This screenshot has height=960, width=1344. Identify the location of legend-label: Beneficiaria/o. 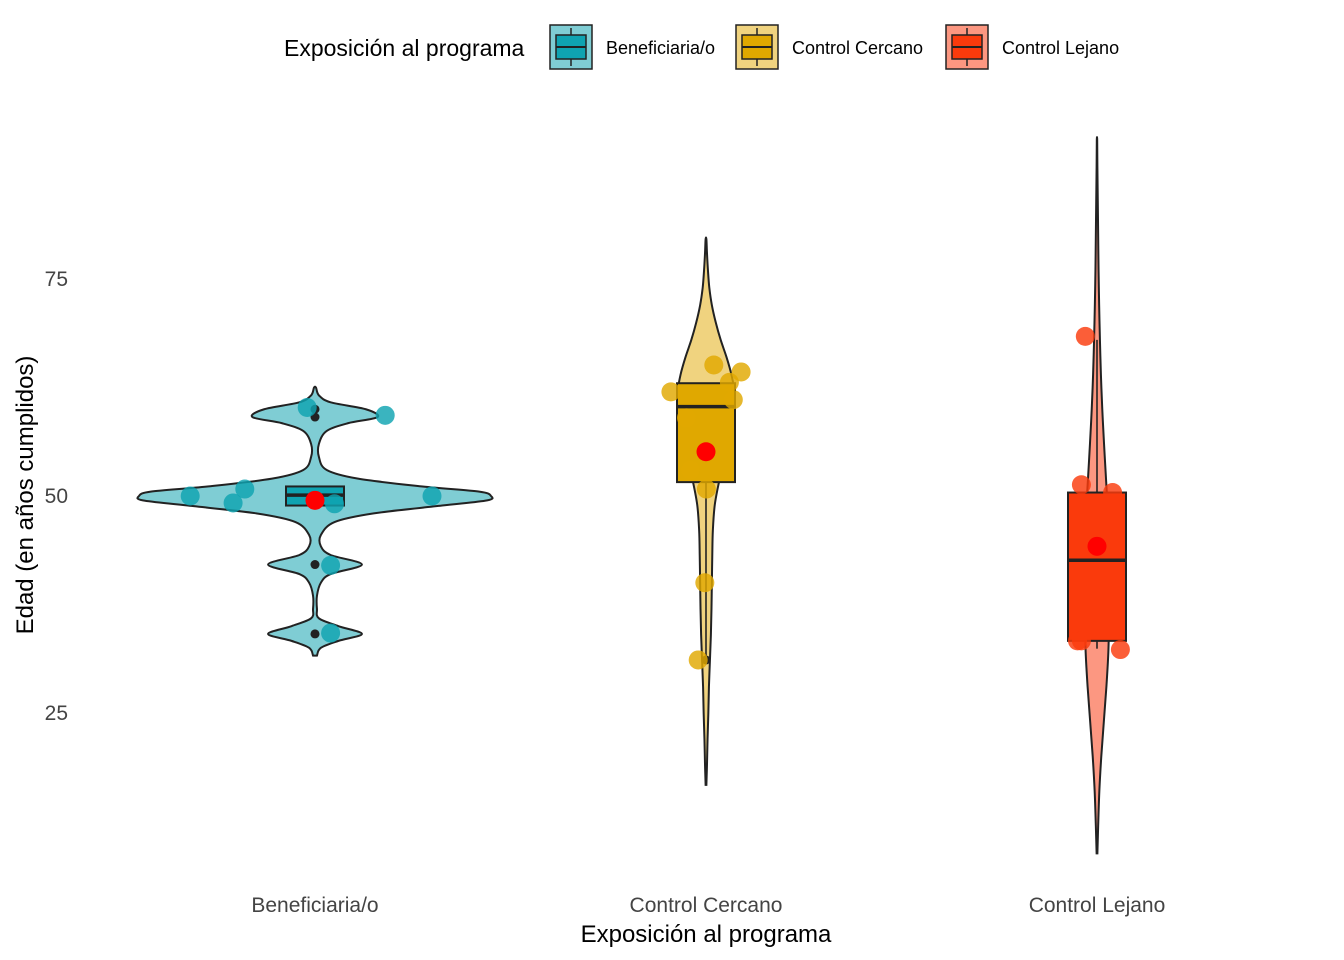
(660, 48).